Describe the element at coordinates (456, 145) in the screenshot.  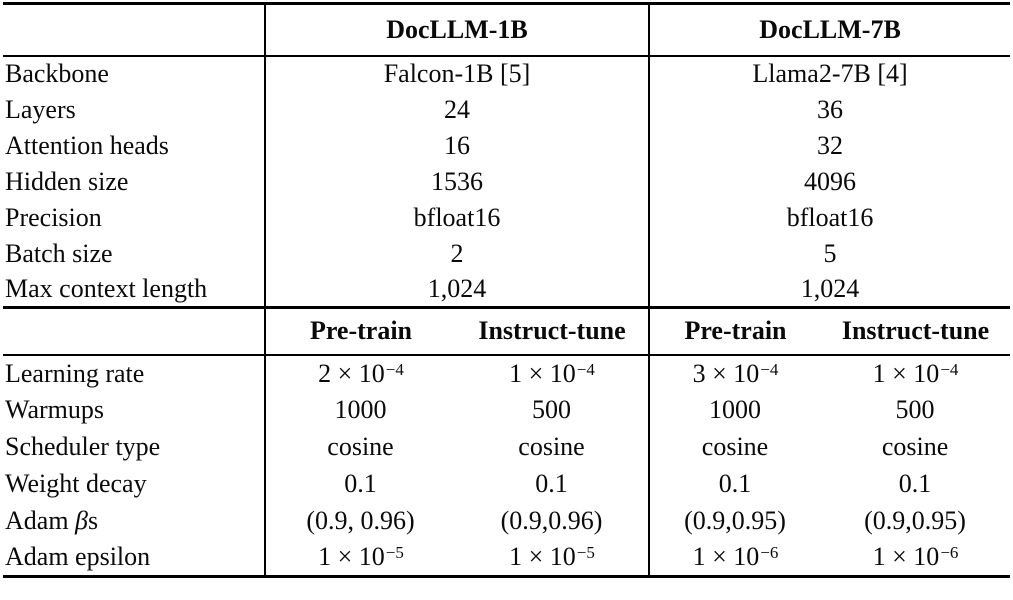
I see `value-1b: 16` at that location.